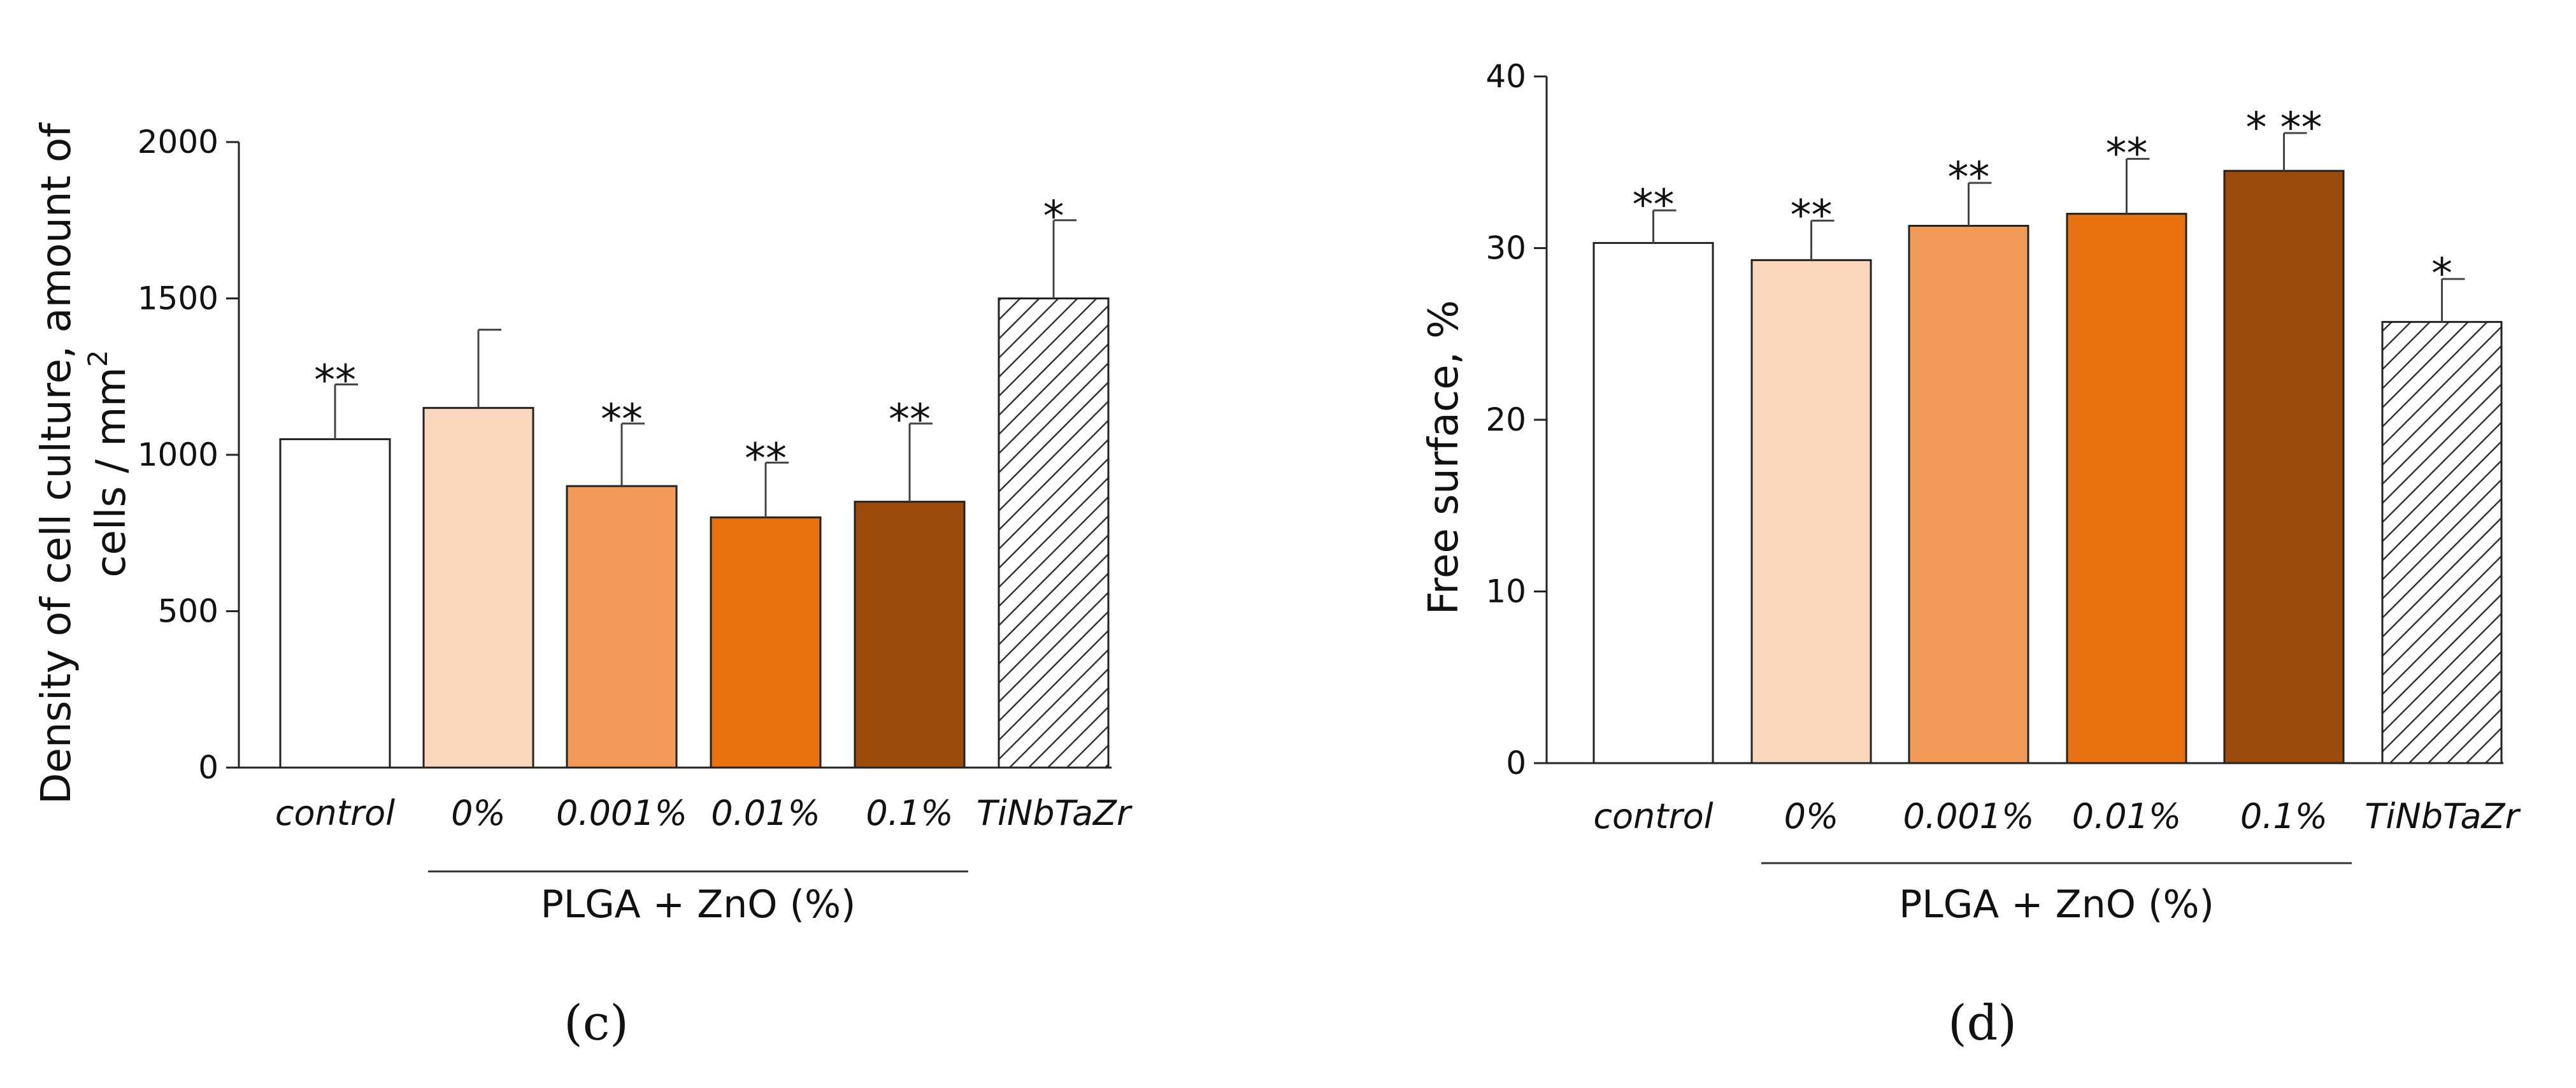 This screenshot has width=2576, height=1088. What do you see at coordinates (109, 464) in the screenshot?
I see `y-axis-label-unit: cells / mm2` at bounding box center [109, 464].